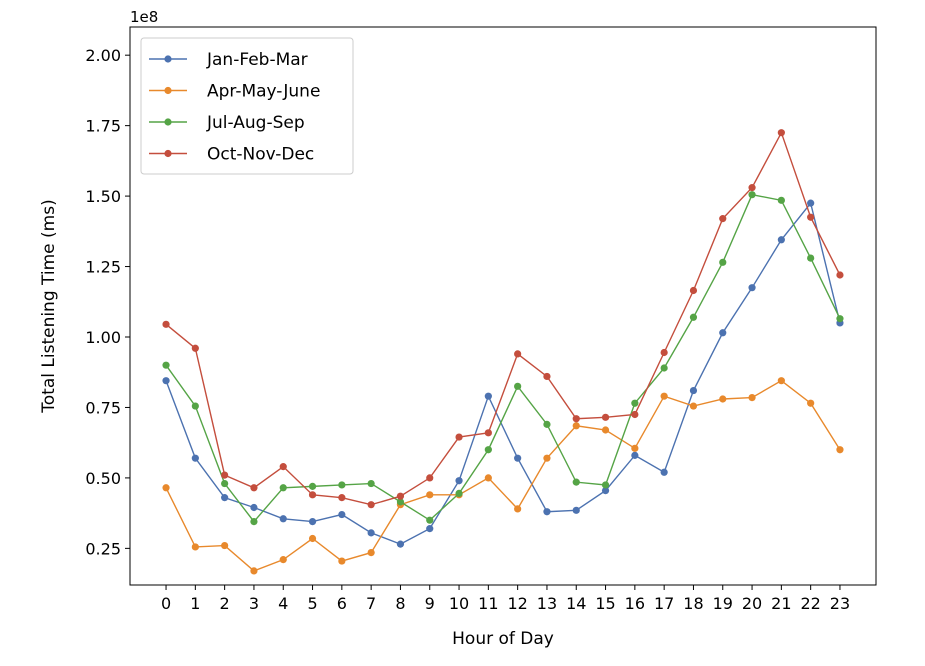 The width and height of the screenshot is (925, 666). Describe the element at coordinates (371, 603) in the screenshot. I see `x-tick-label: 7` at that location.